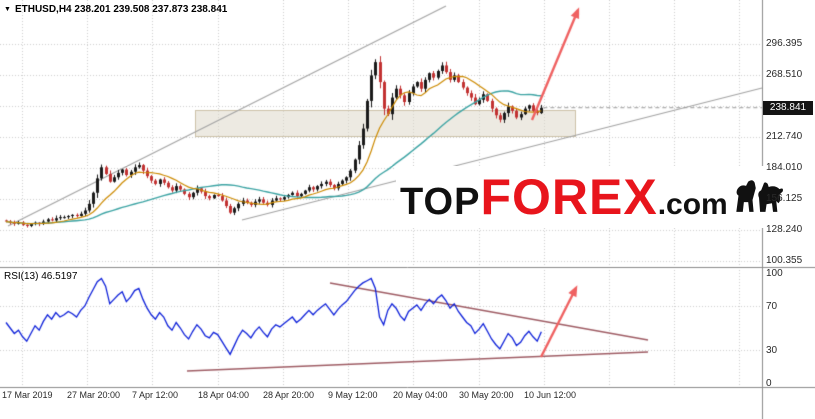 The image size is (815, 419). Describe the element at coordinates (769, 383) in the screenshot. I see `rsi-axis-label: 0` at that location.